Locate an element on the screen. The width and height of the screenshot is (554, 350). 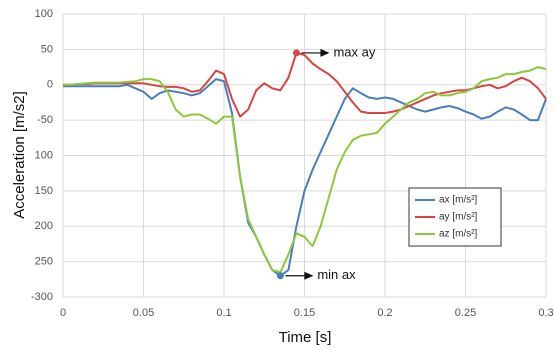
x-axis-title: Time [s] is located at coordinates (305, 337).